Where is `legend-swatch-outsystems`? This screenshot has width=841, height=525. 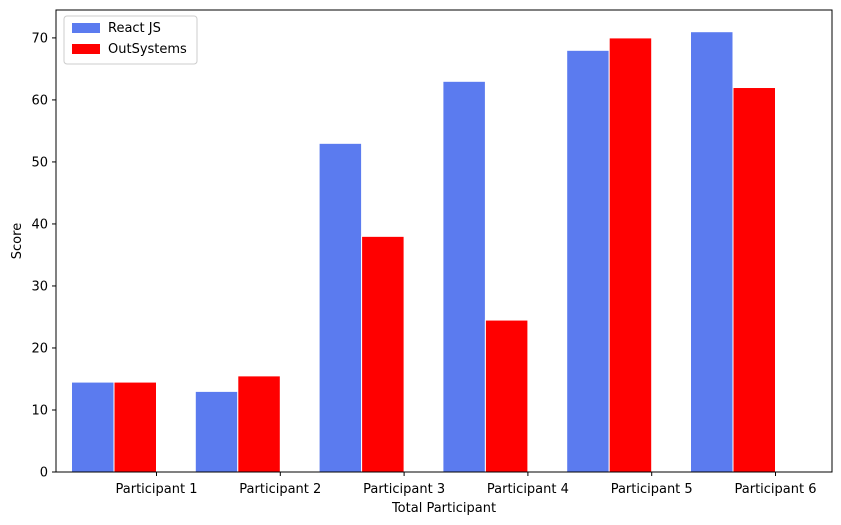
legend-swatch-outsystems is located at coordinates (86, 49).